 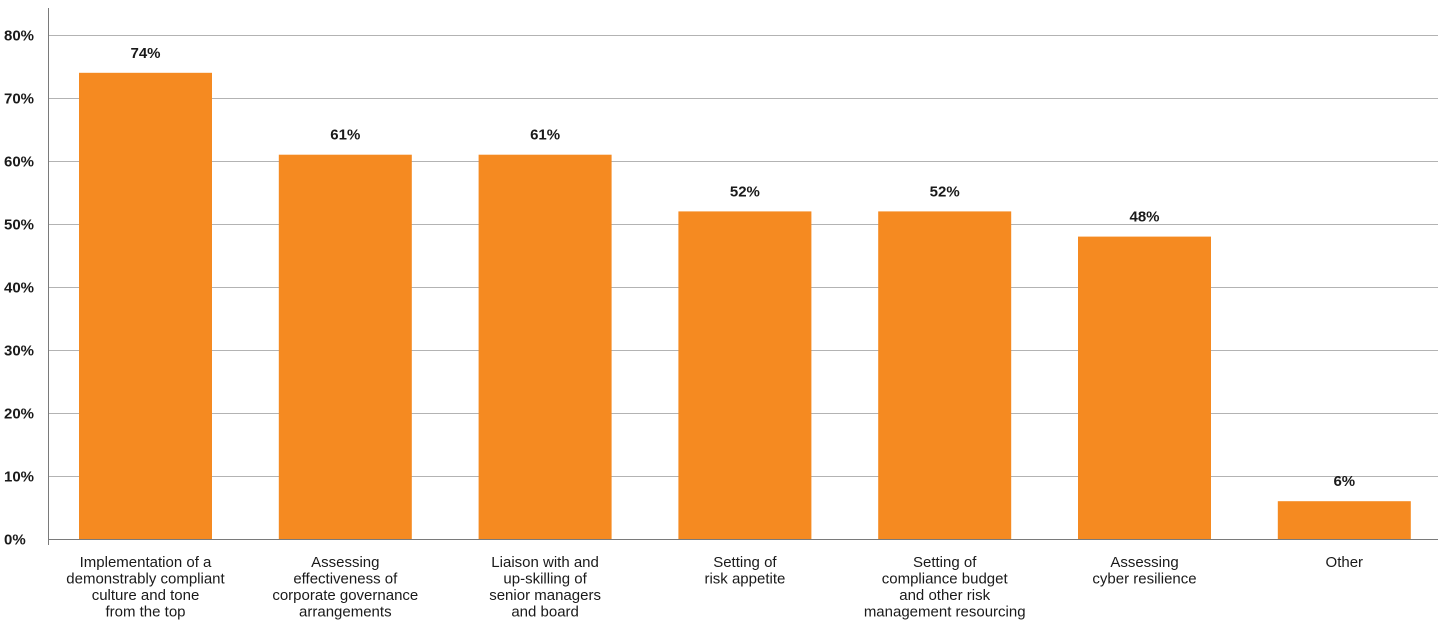 I want to click on y-tick-label: 80%, so click(x=19, y=36).